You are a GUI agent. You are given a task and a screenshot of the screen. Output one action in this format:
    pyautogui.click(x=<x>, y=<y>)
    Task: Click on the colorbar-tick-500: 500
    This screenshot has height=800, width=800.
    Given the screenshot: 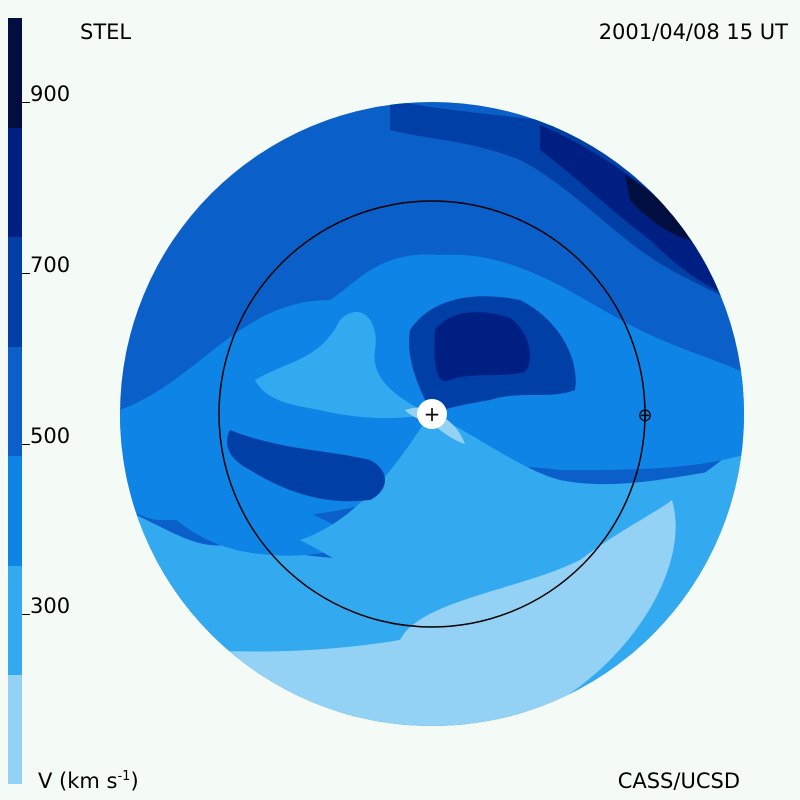 What is the action you would take?
    pyautogui.click(x=50, y=436)
    